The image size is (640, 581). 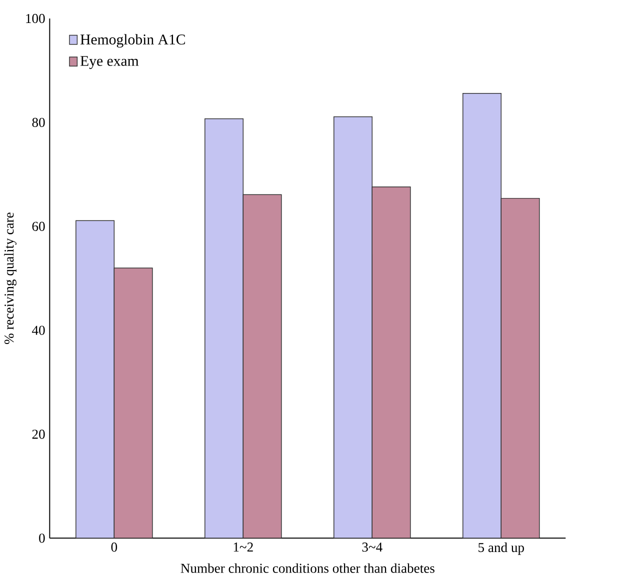 I want to click on y-tick-label: 100, so click(x=35, y=18).